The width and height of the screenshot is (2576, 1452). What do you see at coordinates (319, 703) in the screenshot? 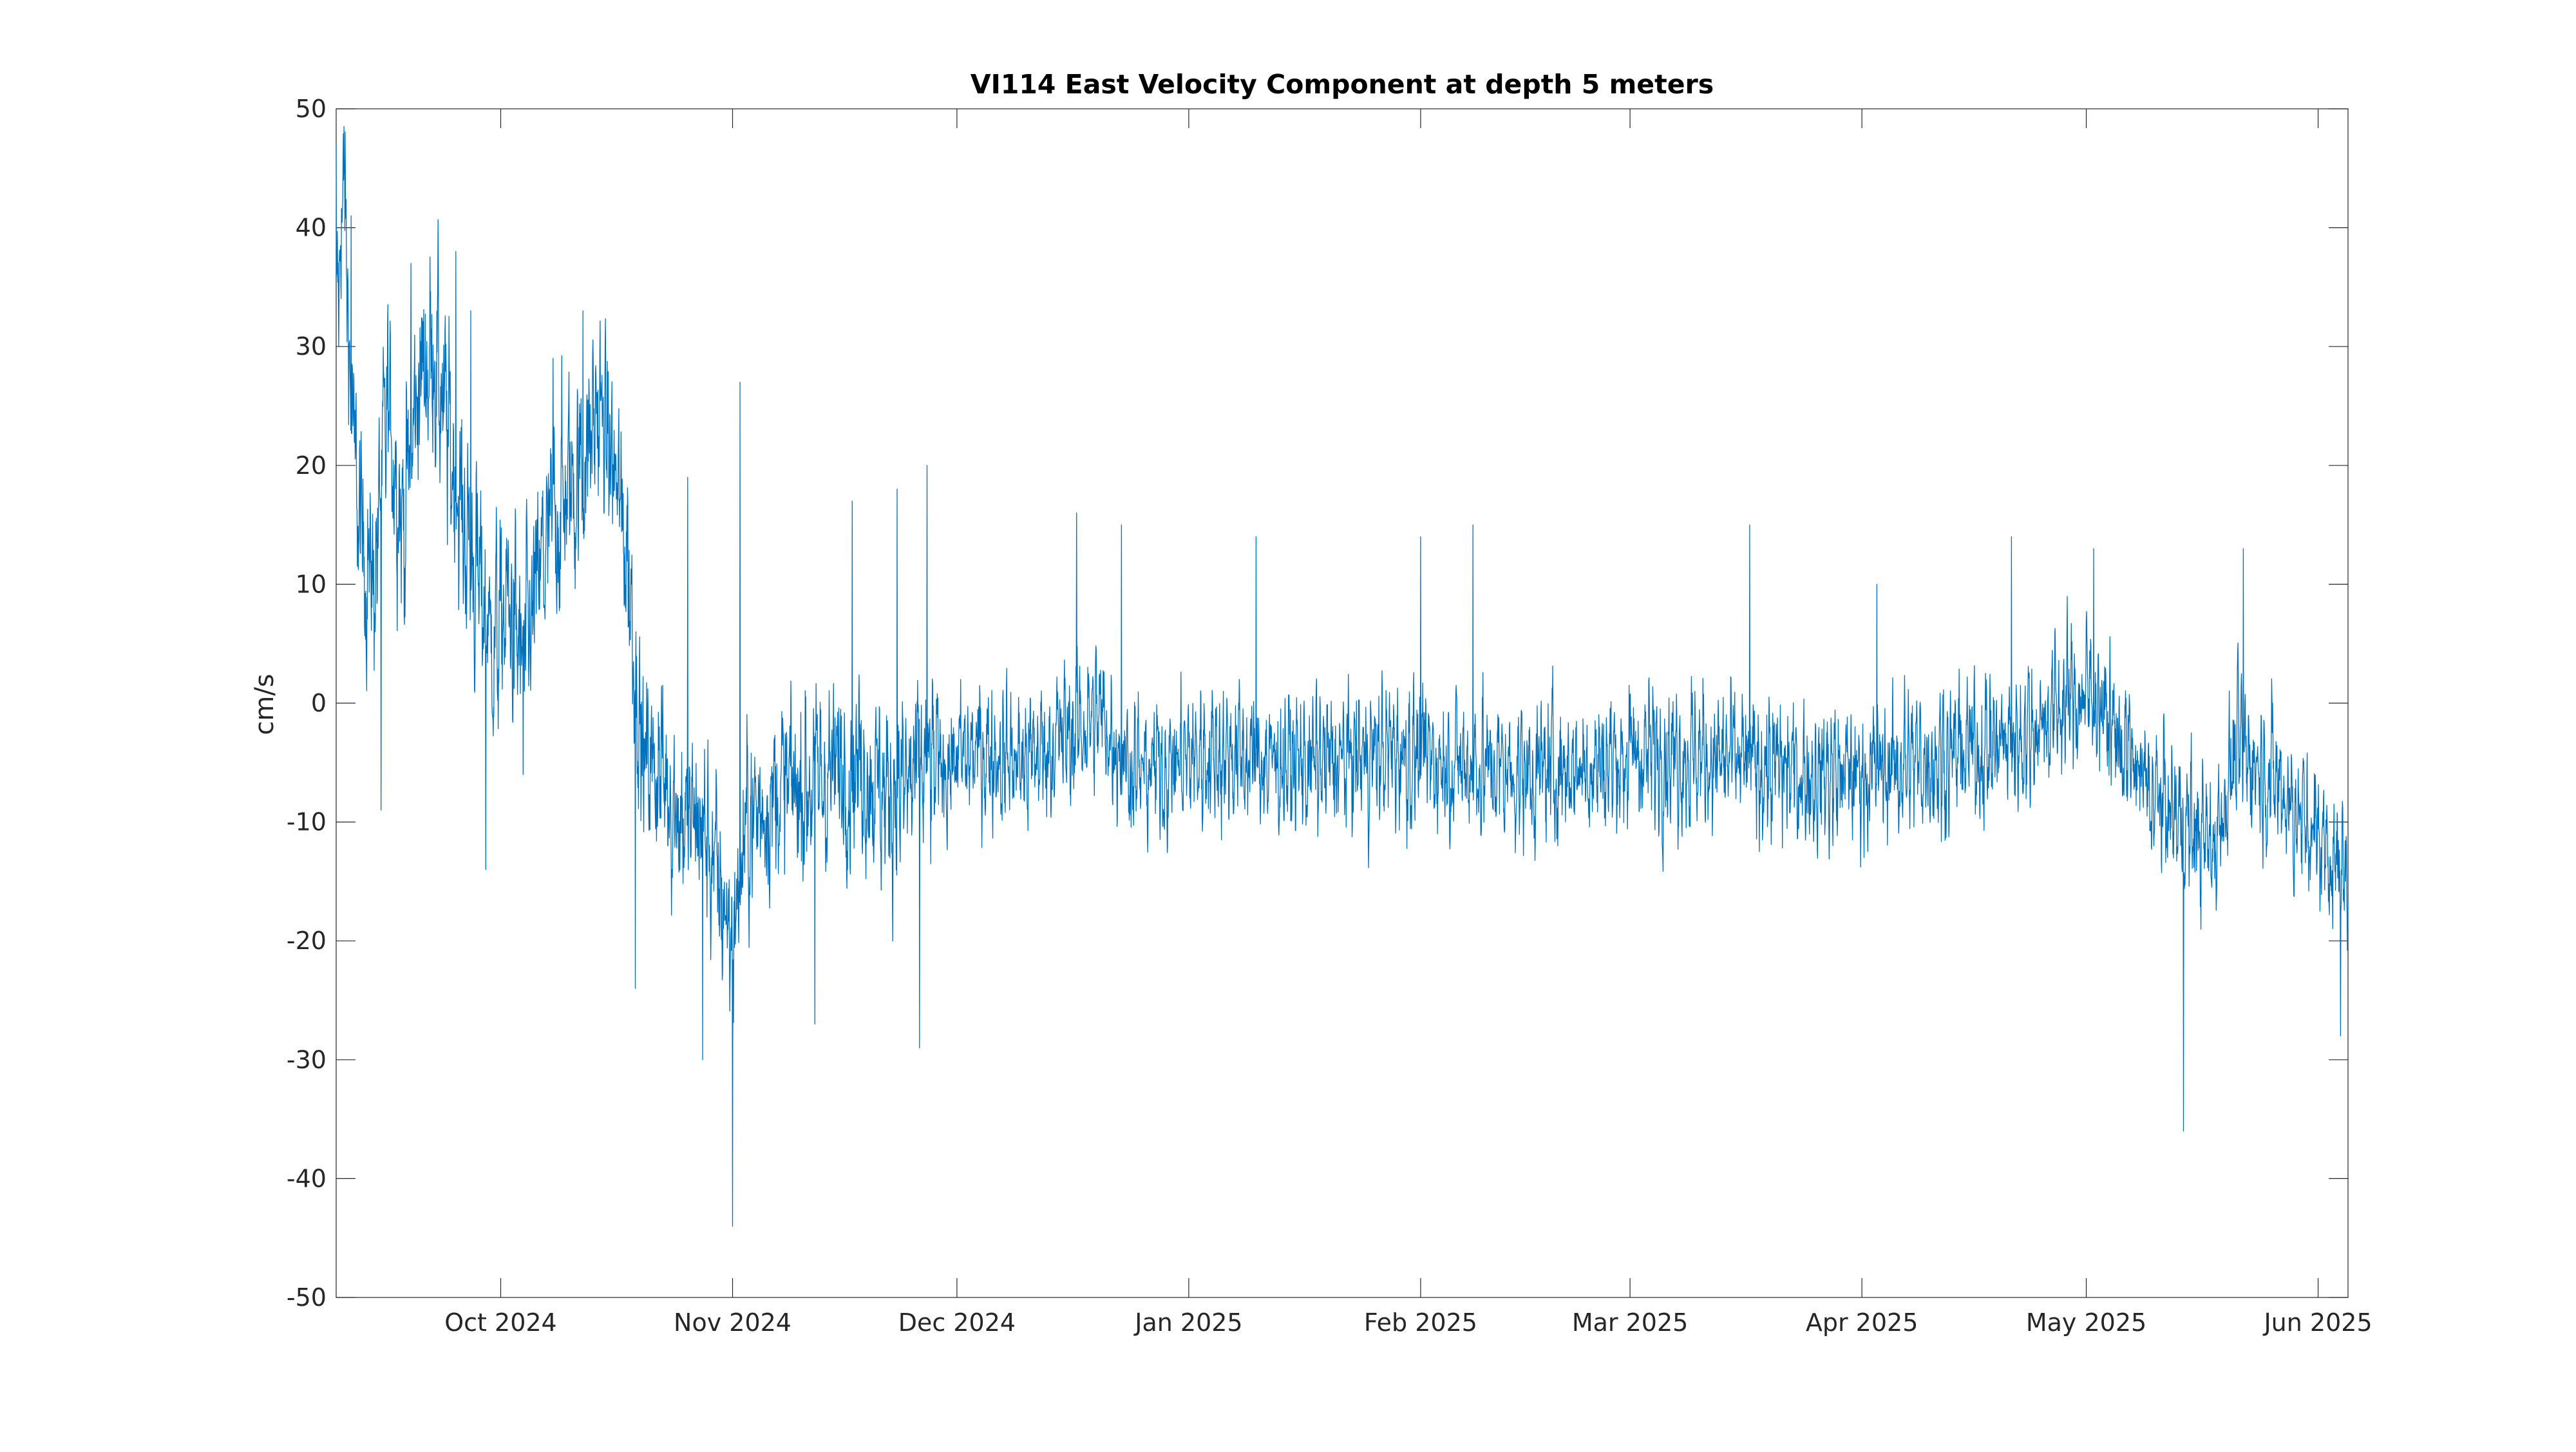
I see `y-tick-label: 0` at bounding box center [319, 703].